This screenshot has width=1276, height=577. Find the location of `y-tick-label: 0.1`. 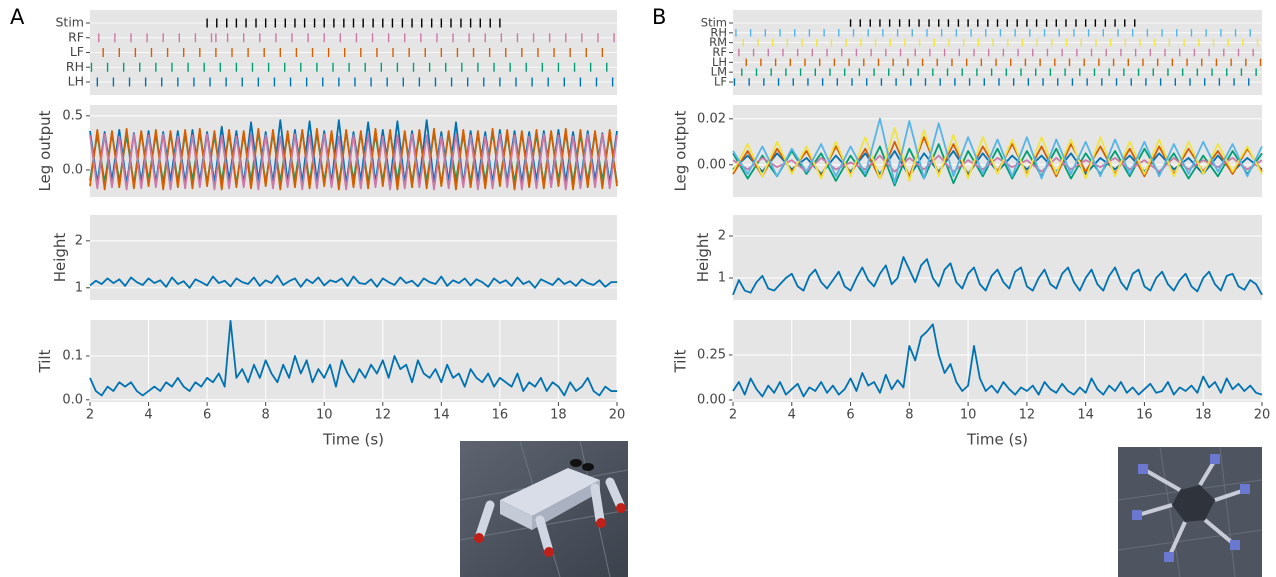

y-tick-label: 0.1 is located at coordinates (72, 355).